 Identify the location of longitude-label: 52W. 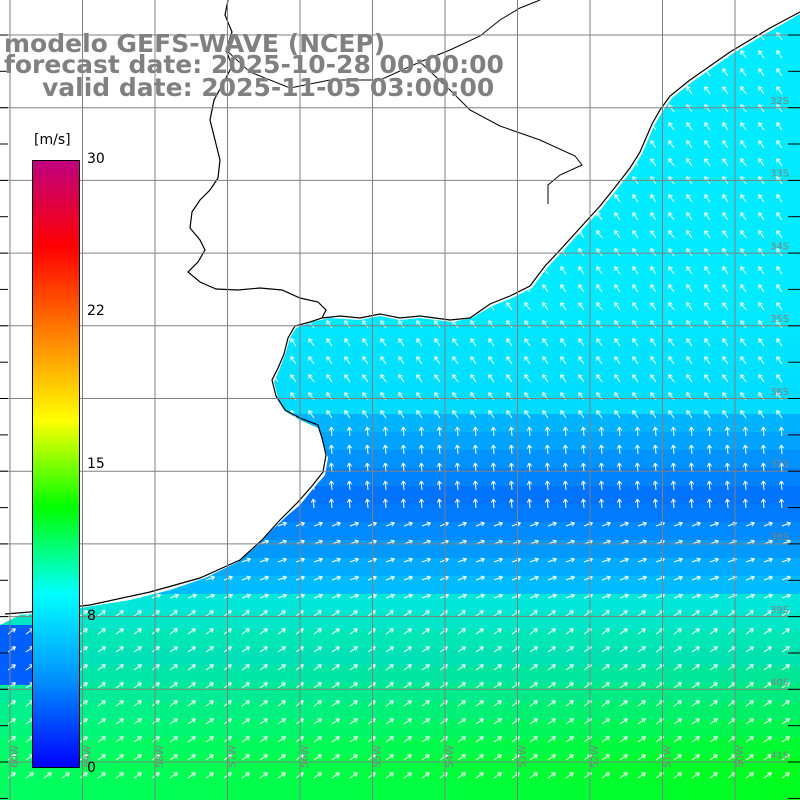
(595, 756).